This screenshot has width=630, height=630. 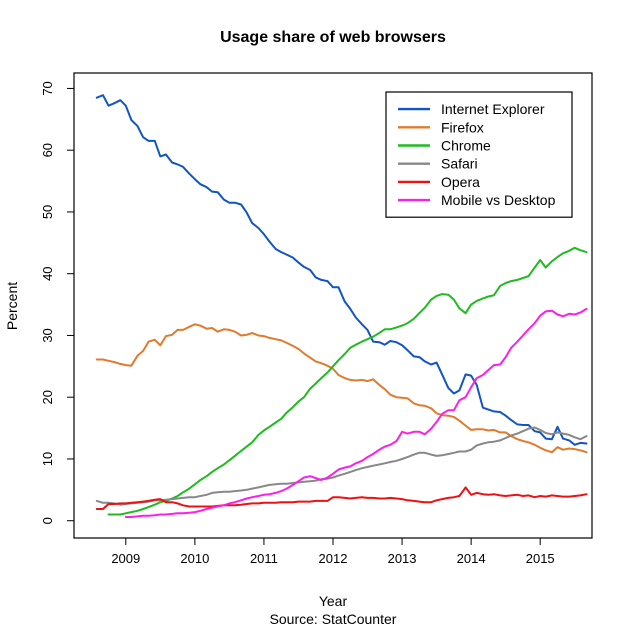 I want to click on source-note: Source: StatCounter, so click(x=333, y=619).